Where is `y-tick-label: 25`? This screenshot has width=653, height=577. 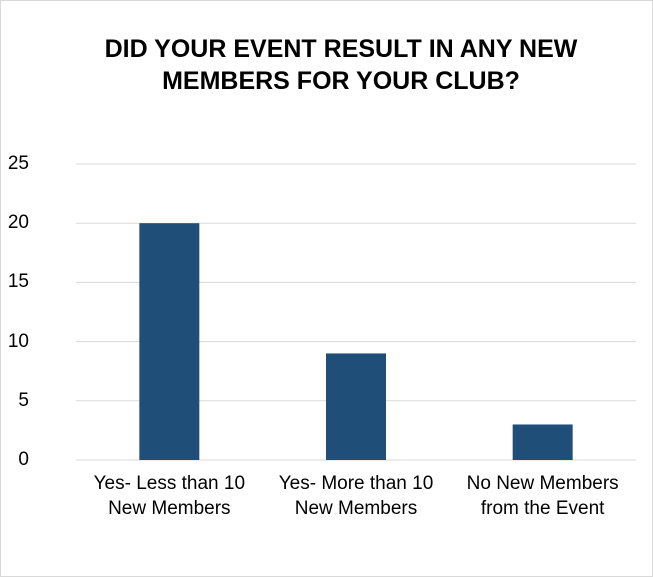 y-tick-label: 25 is located at coordinates (18, 163).